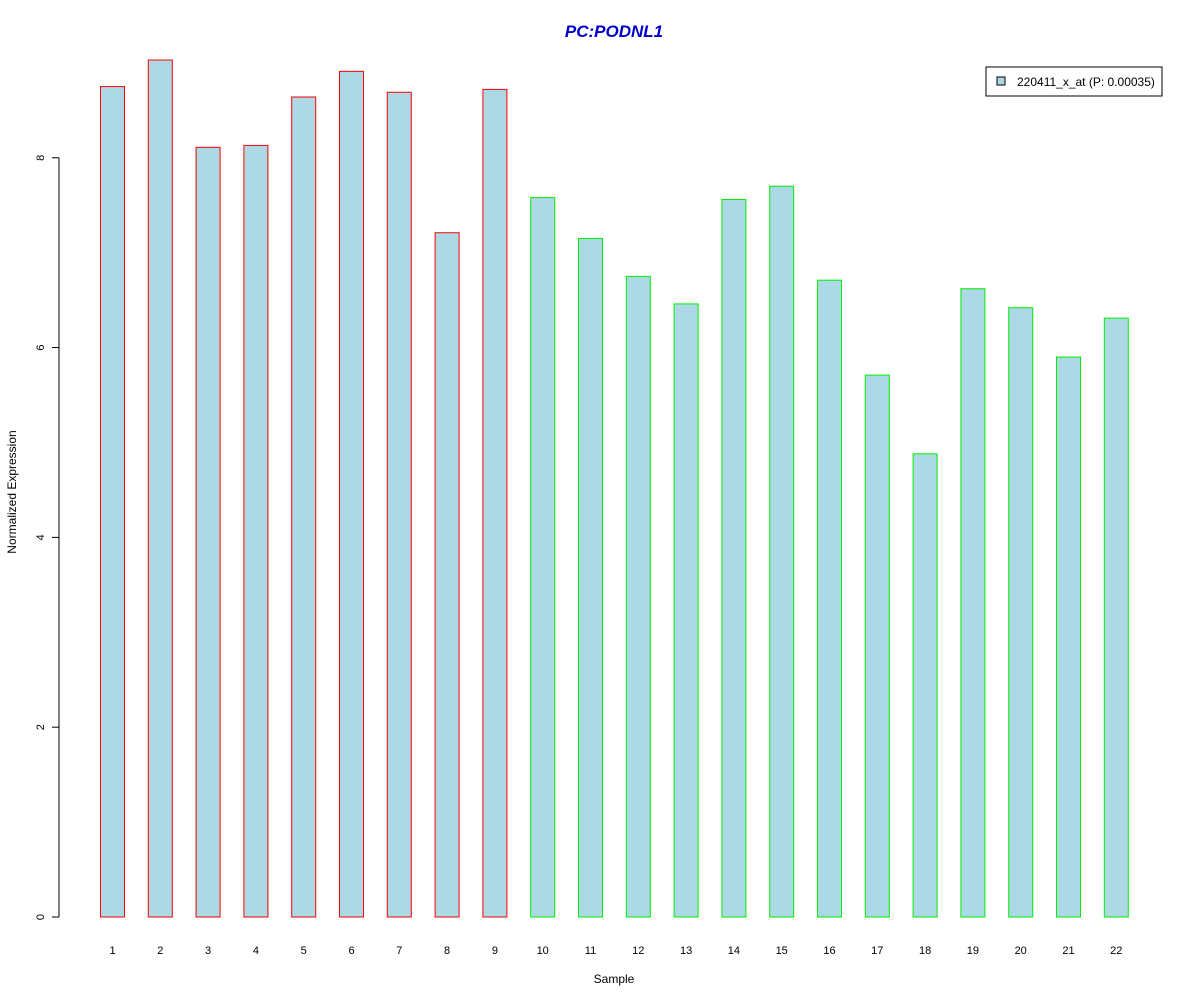  What do you see at coordinates (495, 951) in the screenshot?
I see `x-tick-label: 9` at bounding box center [495, 951].